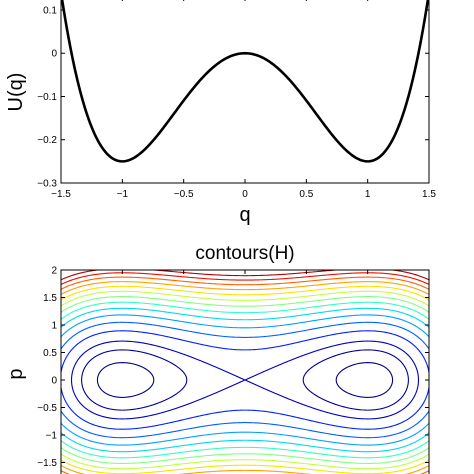  I want to click on potential-y-axis-label: U(q), so click(16, 92).